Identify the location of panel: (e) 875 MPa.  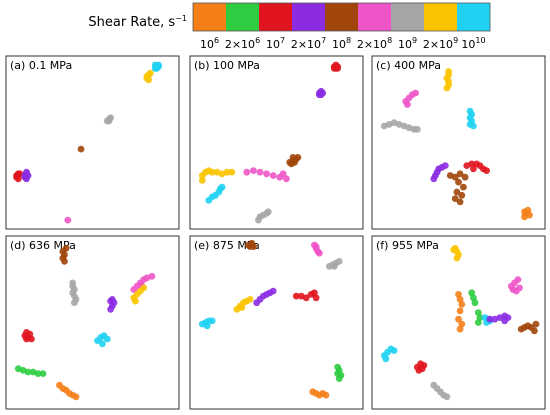
(276, 322).